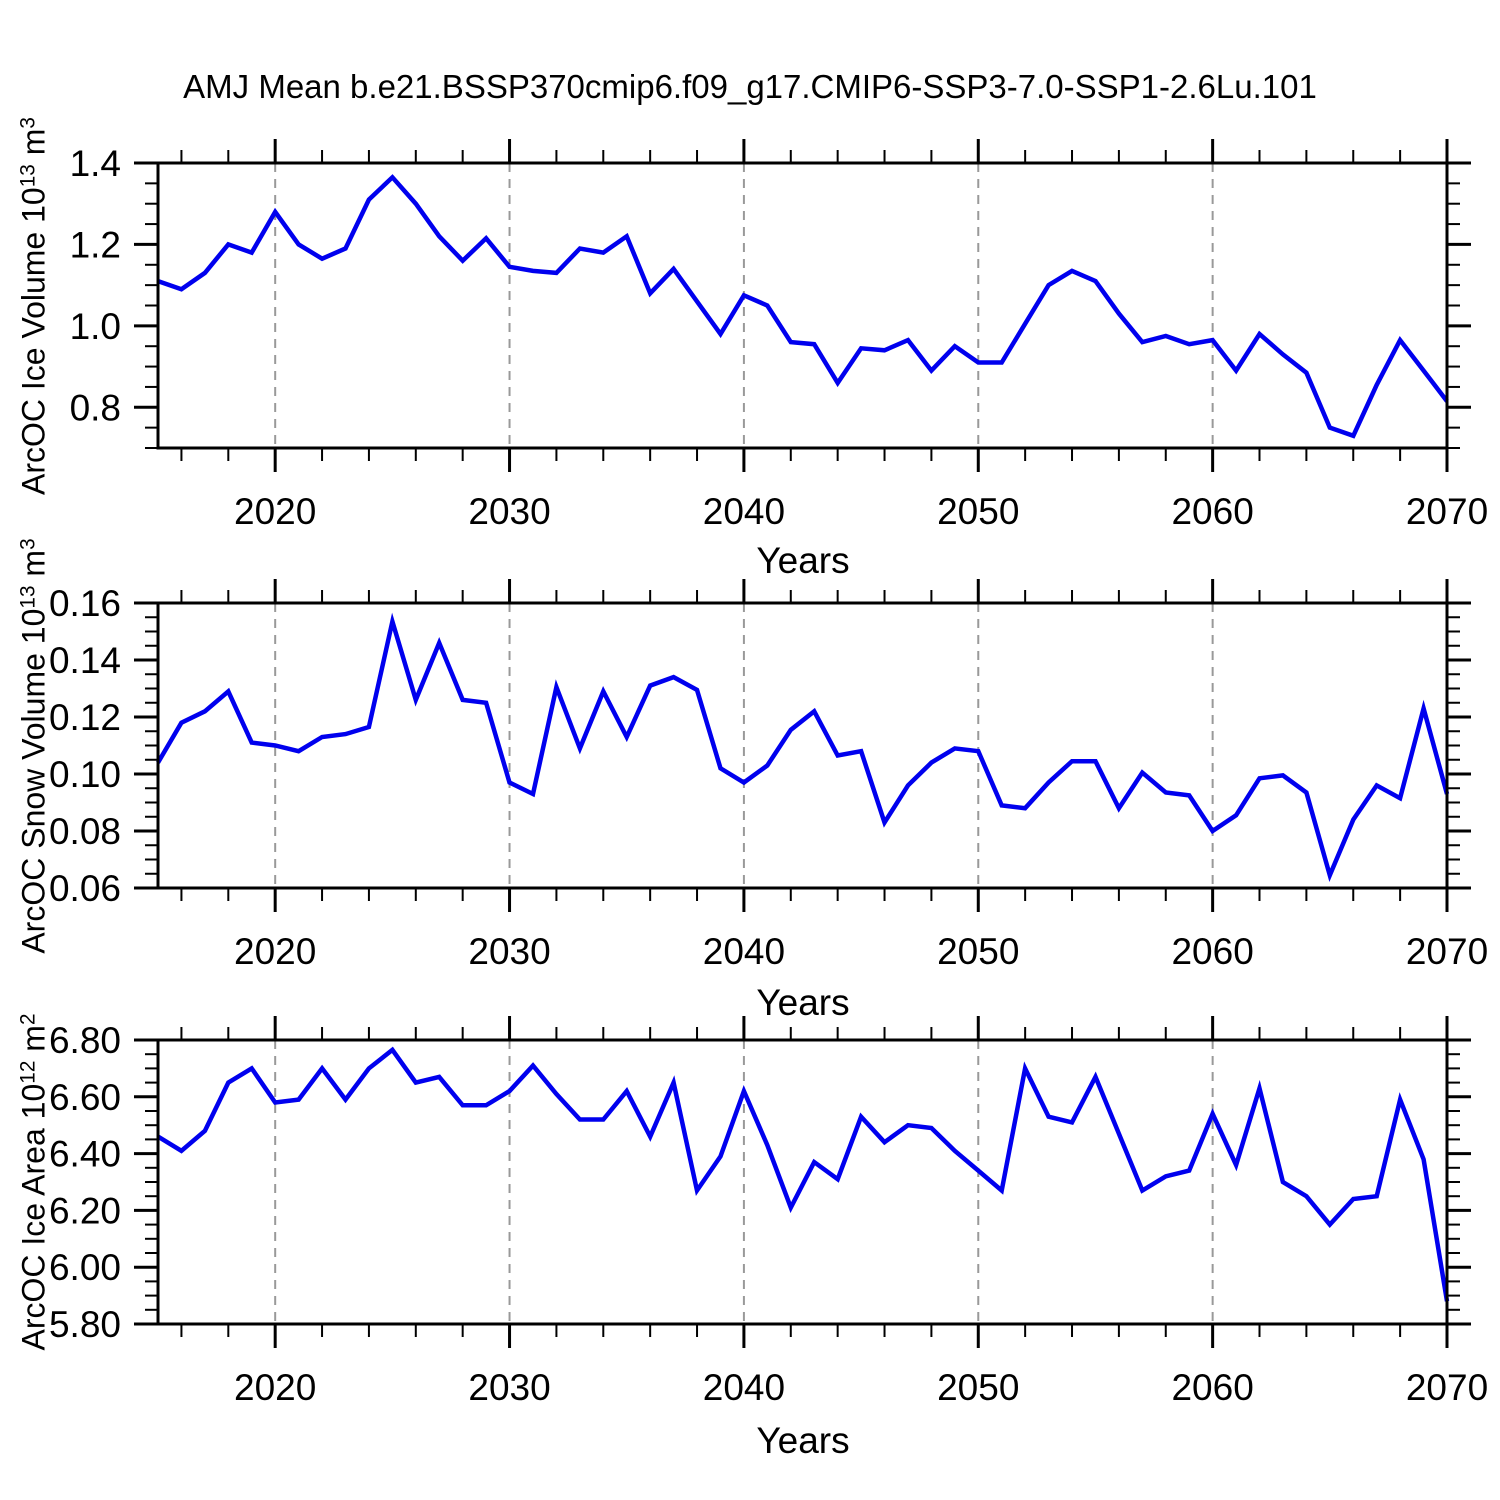 Image resolution: width=1500 pixels, height=1500 pixels. Describe the element at coordinates (978, 511) in the screenshot. I see `panel-1-x-tick-label: 2050` at that location.